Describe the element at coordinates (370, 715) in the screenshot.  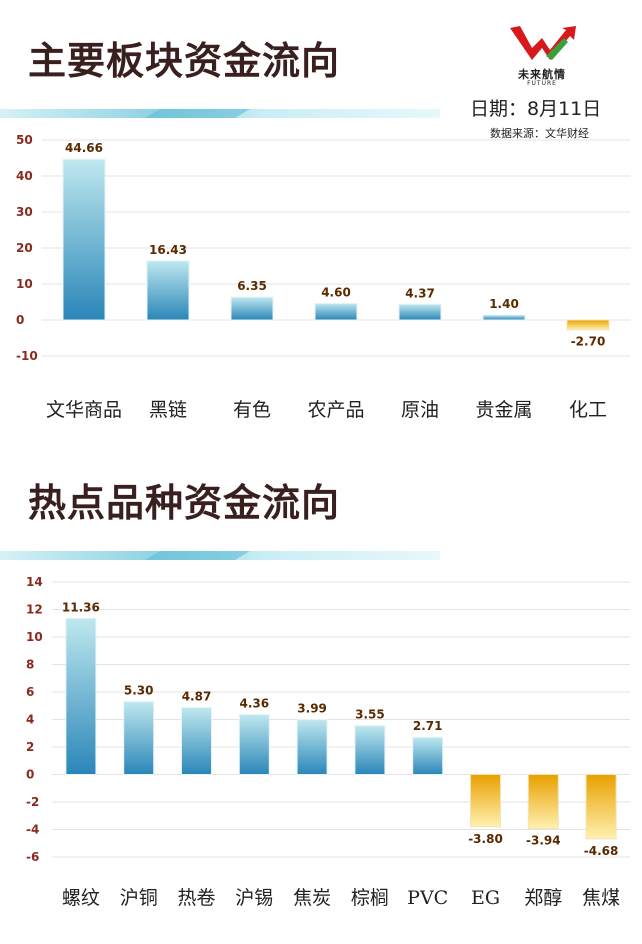
I see `data-label: 3.55` at that location.